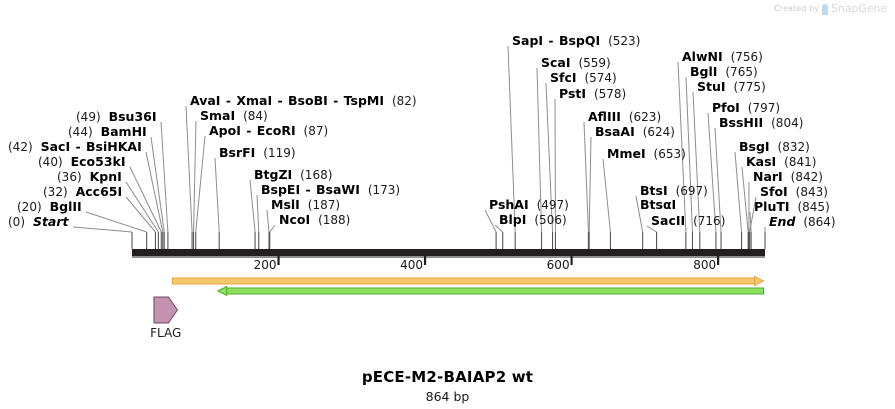 This screenshot has height=409, width=895. I want to click on backbone-bar, so click(448, 252).